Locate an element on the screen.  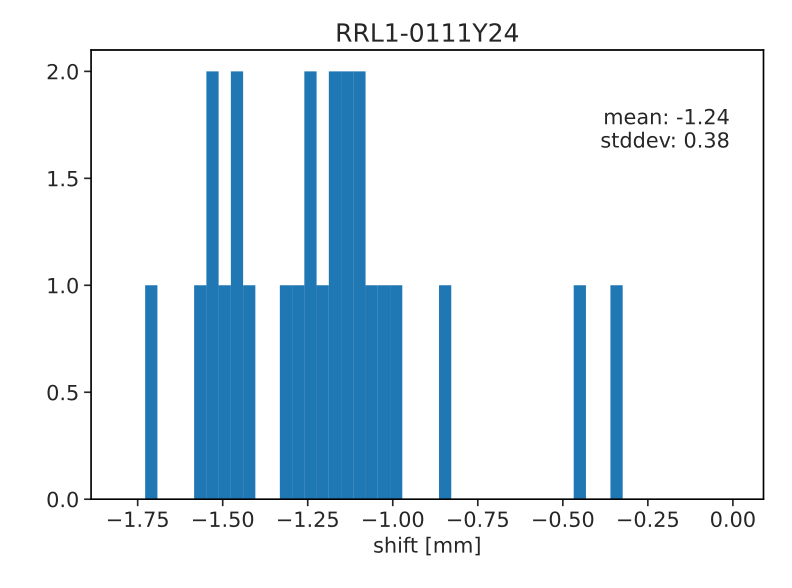
x-tick-label: −1.00 is located at coordinates (393, 519).